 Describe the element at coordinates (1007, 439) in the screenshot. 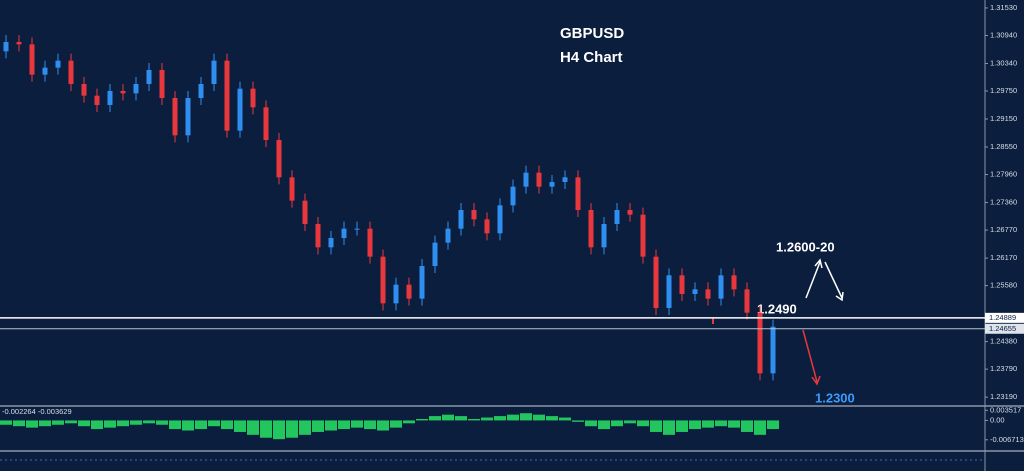

I see `y-tick-label: -0.006713` at that location.